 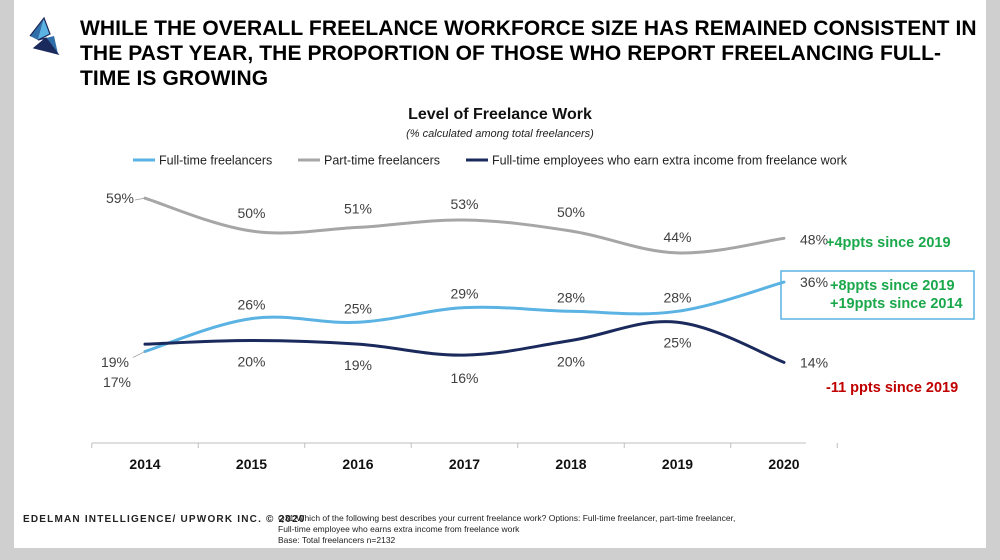 I want to click on footer-note-line: Base: Total freelancers n=2132, so click(x=337, y=540).